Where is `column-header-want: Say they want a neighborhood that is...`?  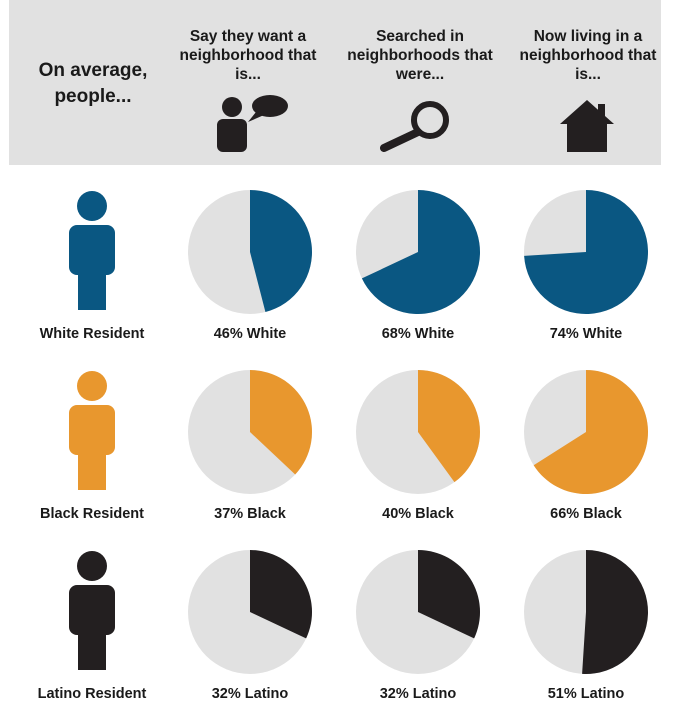
column-header-want: Say they want a neighborhood that is... is located at coordinates (248, 55).